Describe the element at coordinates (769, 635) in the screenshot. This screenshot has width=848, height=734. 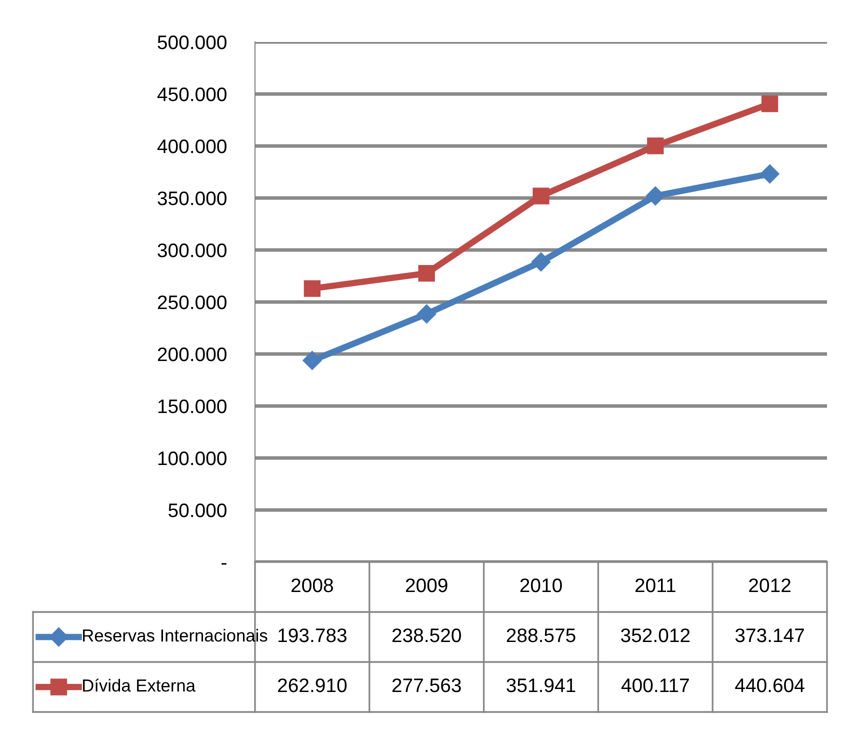
I see `data-label: 373.147` at that location.